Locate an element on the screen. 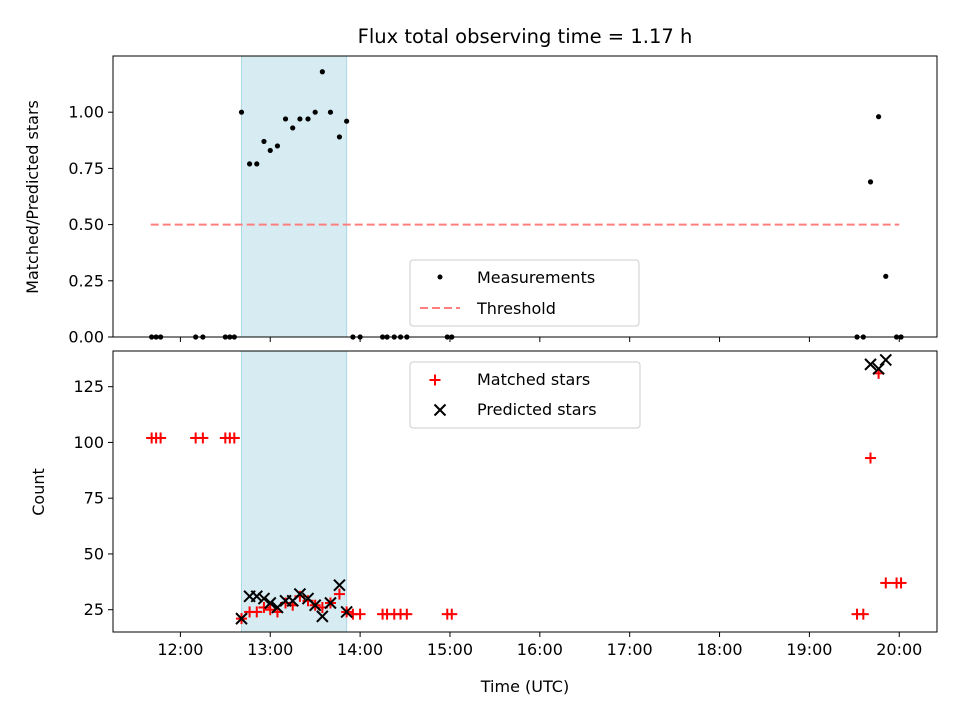 The width and height of the screenshot is (960, 720). top-y-tick-label: 0.25 is located at coordinates (86, 280).